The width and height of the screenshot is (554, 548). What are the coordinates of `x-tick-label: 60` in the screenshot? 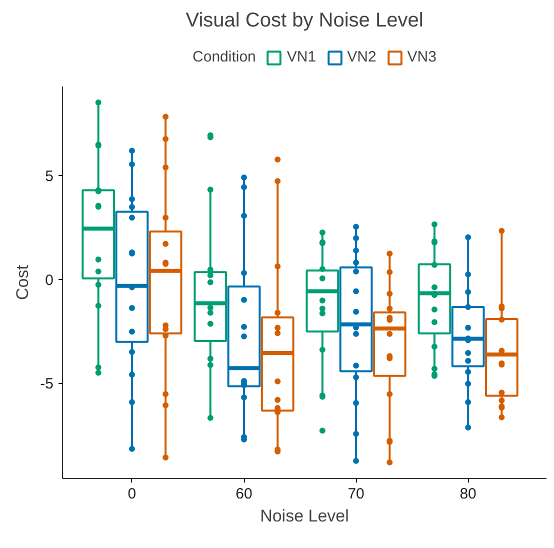 It's located at (244, 494).